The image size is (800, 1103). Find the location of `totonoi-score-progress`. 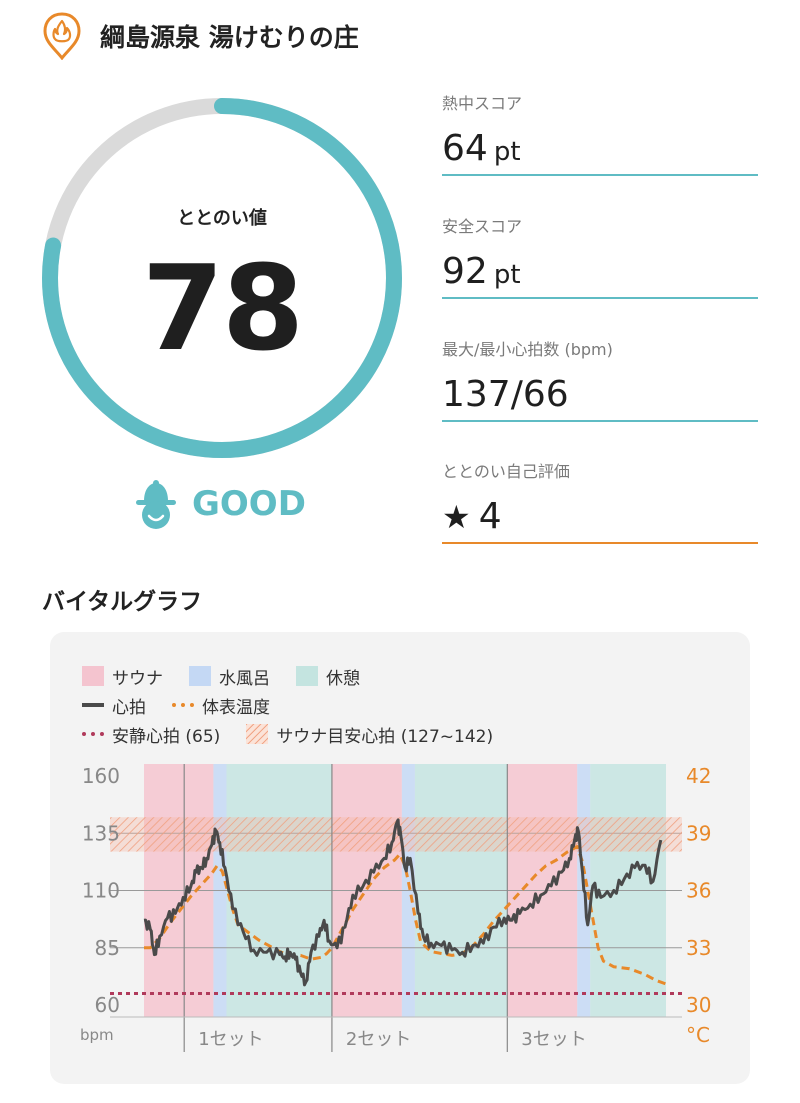

totonoi-score-progress is located at coordinates (222, 278).